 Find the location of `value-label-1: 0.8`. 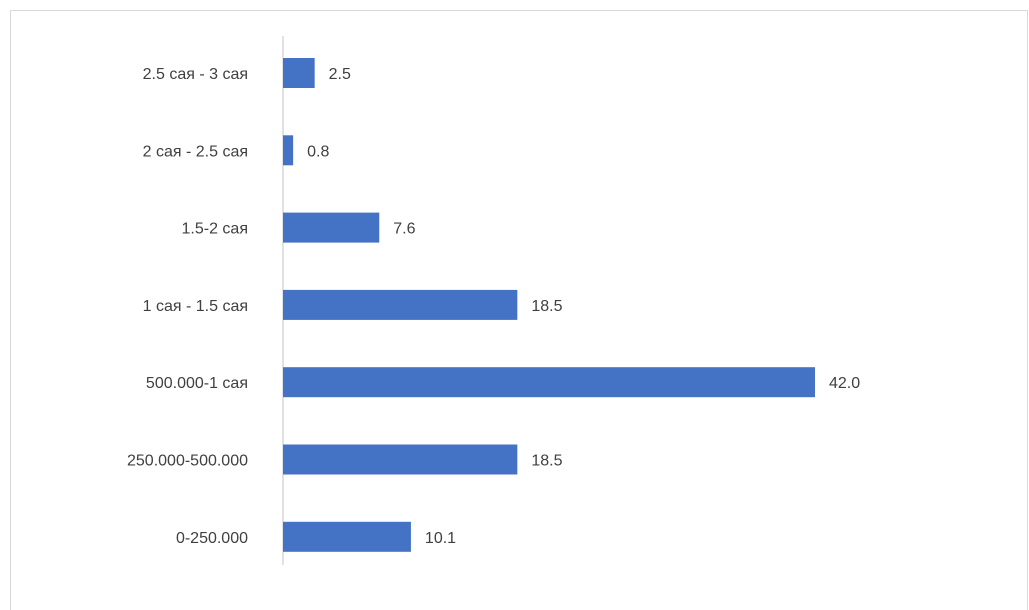

value-label-1: 0.8 is located at coordinates (318, 151).